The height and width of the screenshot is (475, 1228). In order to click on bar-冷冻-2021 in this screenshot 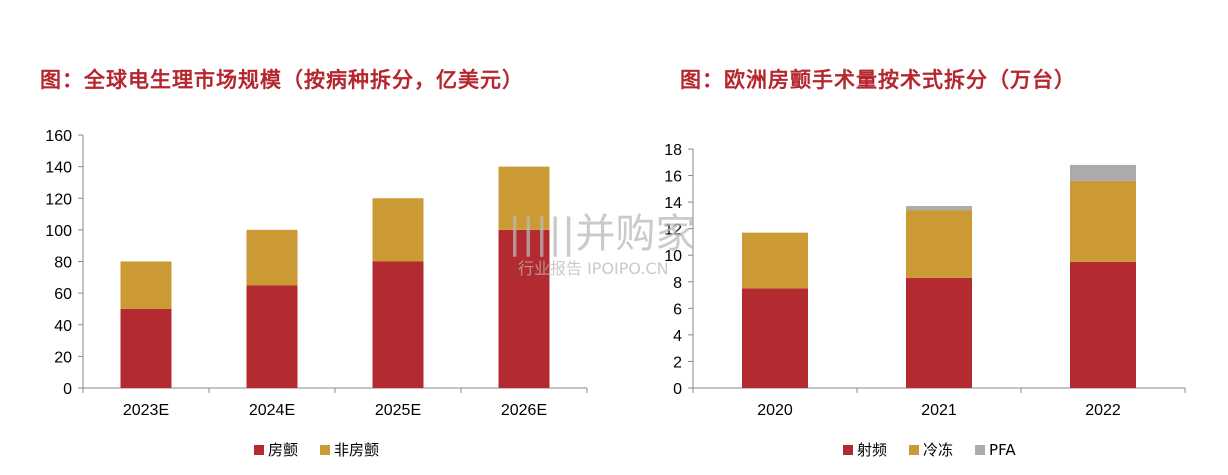, I will do `click(939, 244)`.